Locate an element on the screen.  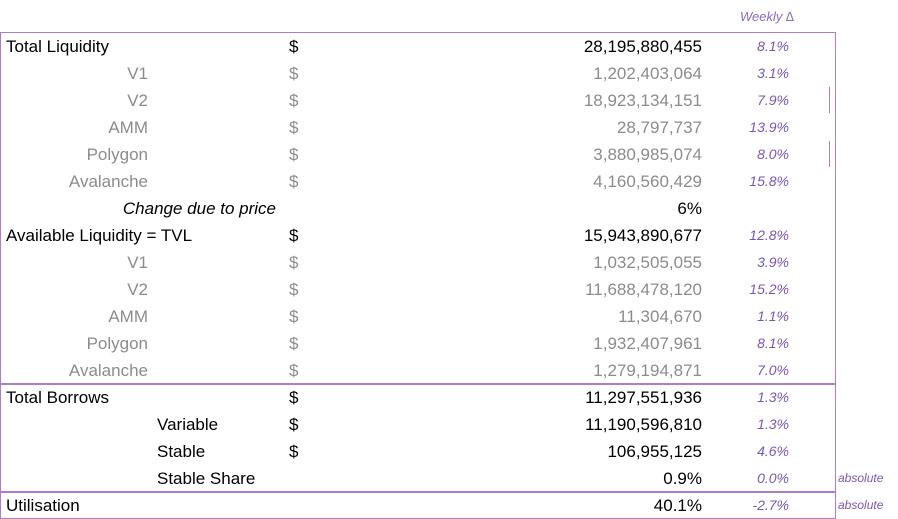
table-row-available-amm: AMM $ 11,304,670 1.1% is located at coordinates (449, 316).